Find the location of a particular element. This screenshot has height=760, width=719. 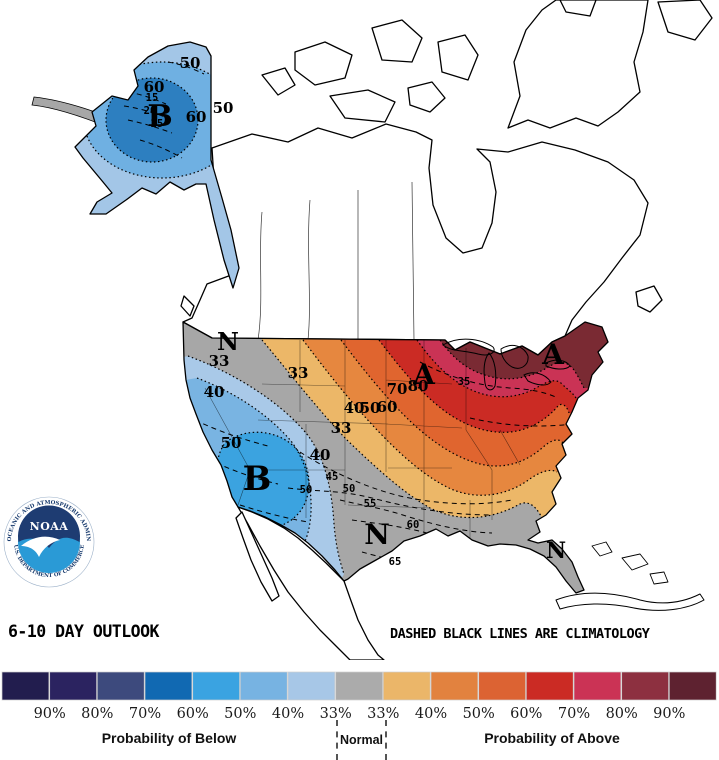

climo-label: 60 is located at coordinates (413, 525).